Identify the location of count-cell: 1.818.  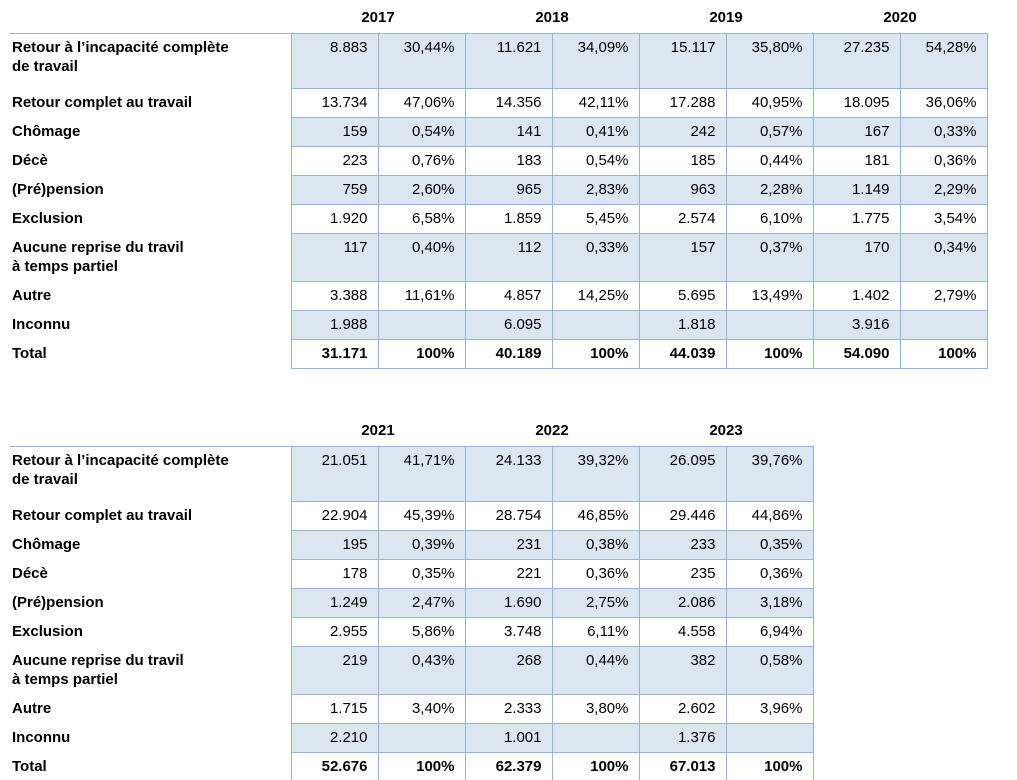
(682, 325).